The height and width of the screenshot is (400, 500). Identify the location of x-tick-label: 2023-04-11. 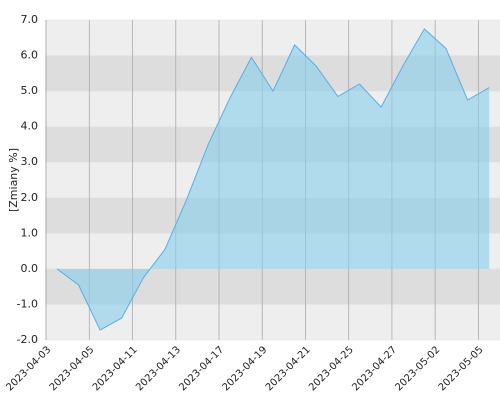
(115, 368).